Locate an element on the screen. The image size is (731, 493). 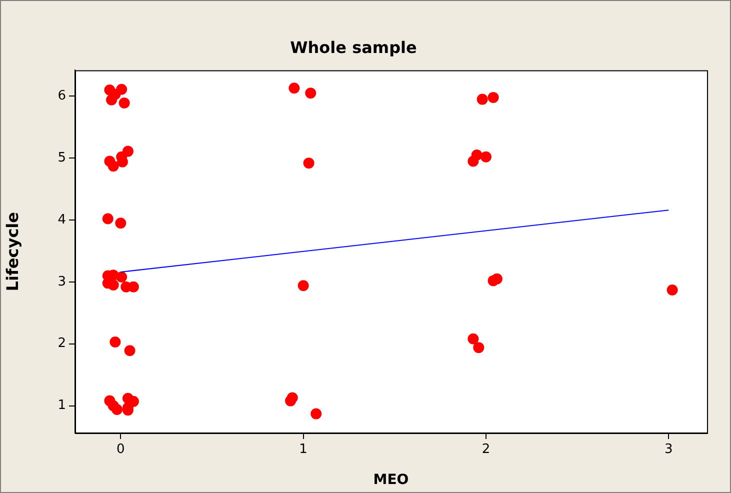
x-tick-label: 1 is located at coordinates (303, 450).